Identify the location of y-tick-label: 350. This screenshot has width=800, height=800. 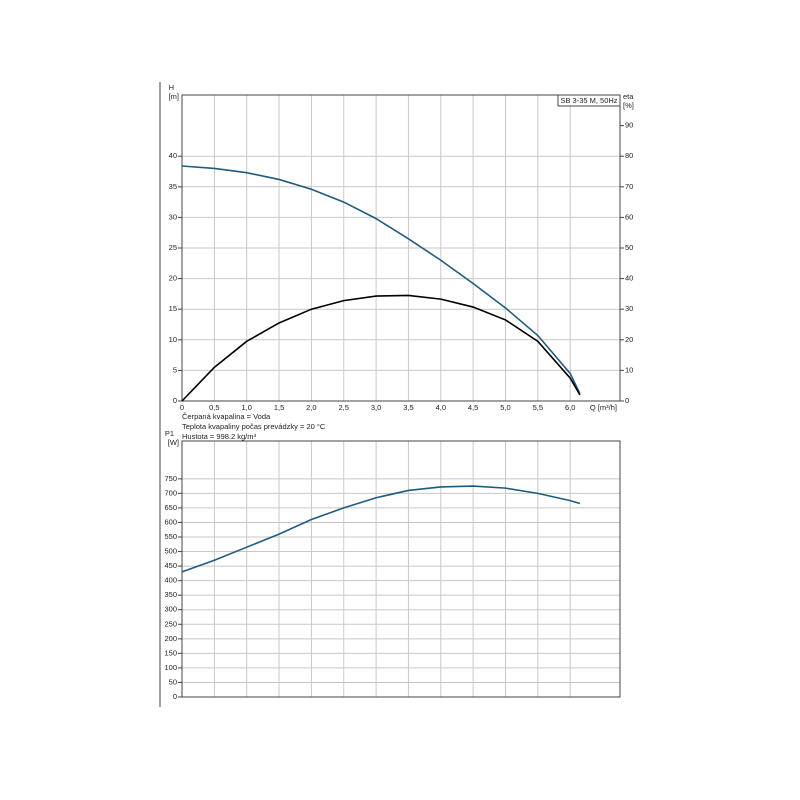
(170, 594).